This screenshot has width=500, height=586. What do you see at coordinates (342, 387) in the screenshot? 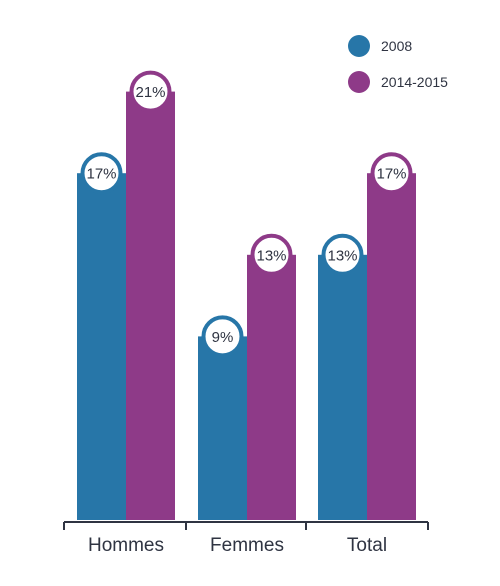
I see `bar-total-2008` at bounding box center [342, 387].